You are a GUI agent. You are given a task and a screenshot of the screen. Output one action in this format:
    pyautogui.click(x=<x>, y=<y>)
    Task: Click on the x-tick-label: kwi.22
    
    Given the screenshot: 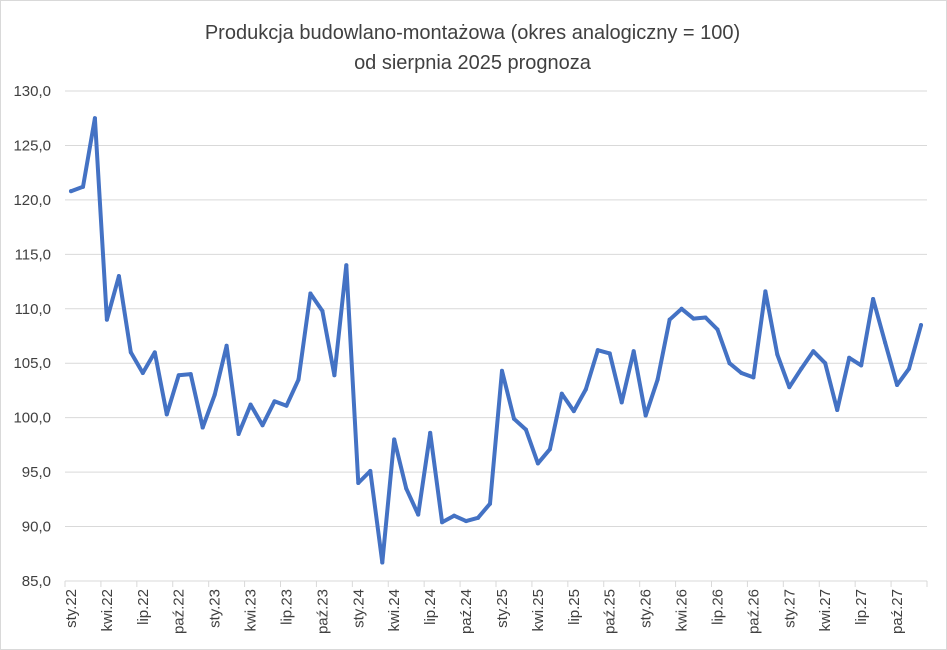 What is the action you would take?
    pyautogui.click(x=107, y=610)
    